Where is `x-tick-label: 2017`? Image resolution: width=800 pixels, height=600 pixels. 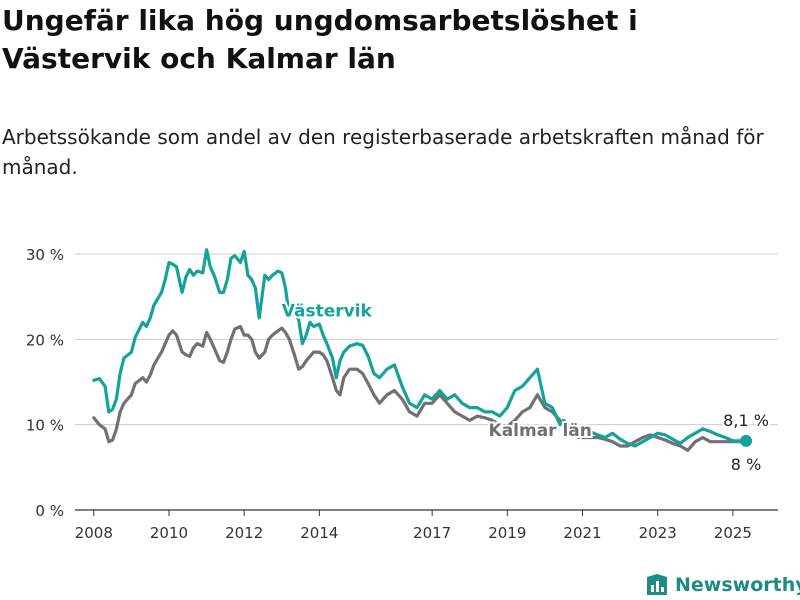 x-tick-label: 2017 is located at coordinates (432, 533).